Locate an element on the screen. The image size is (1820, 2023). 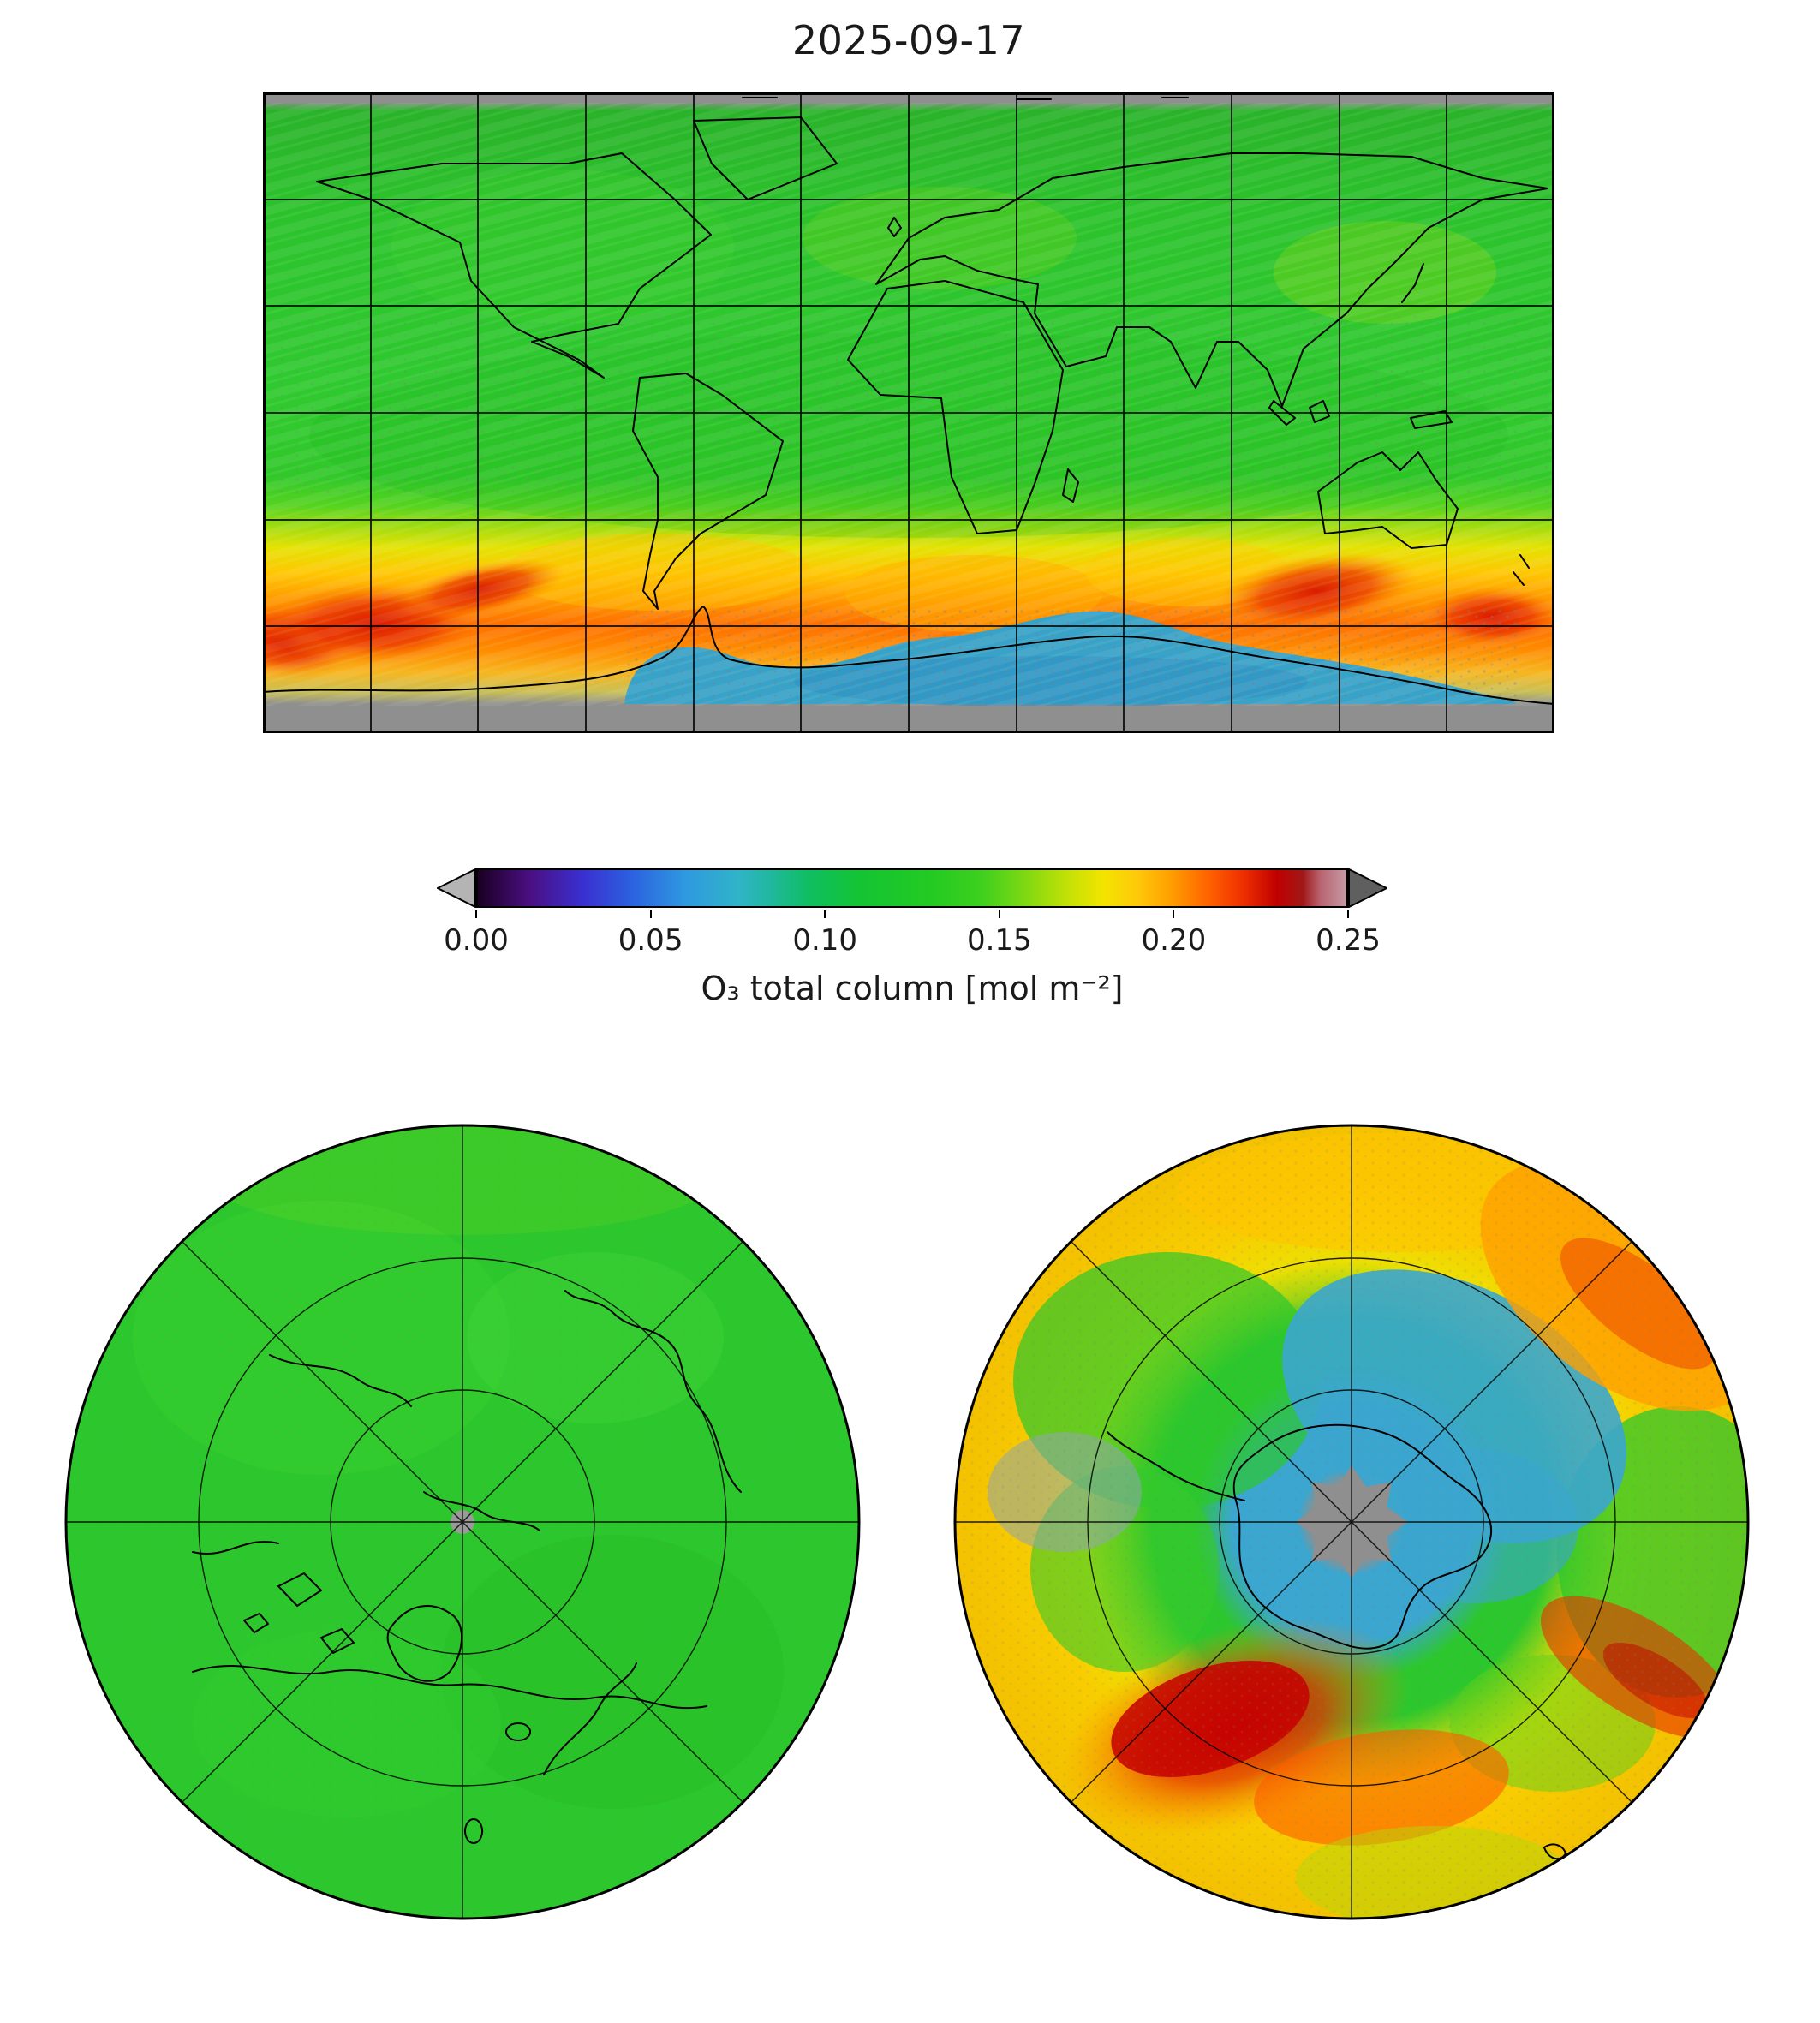
coast-uk is located at coordinates (894, 227).